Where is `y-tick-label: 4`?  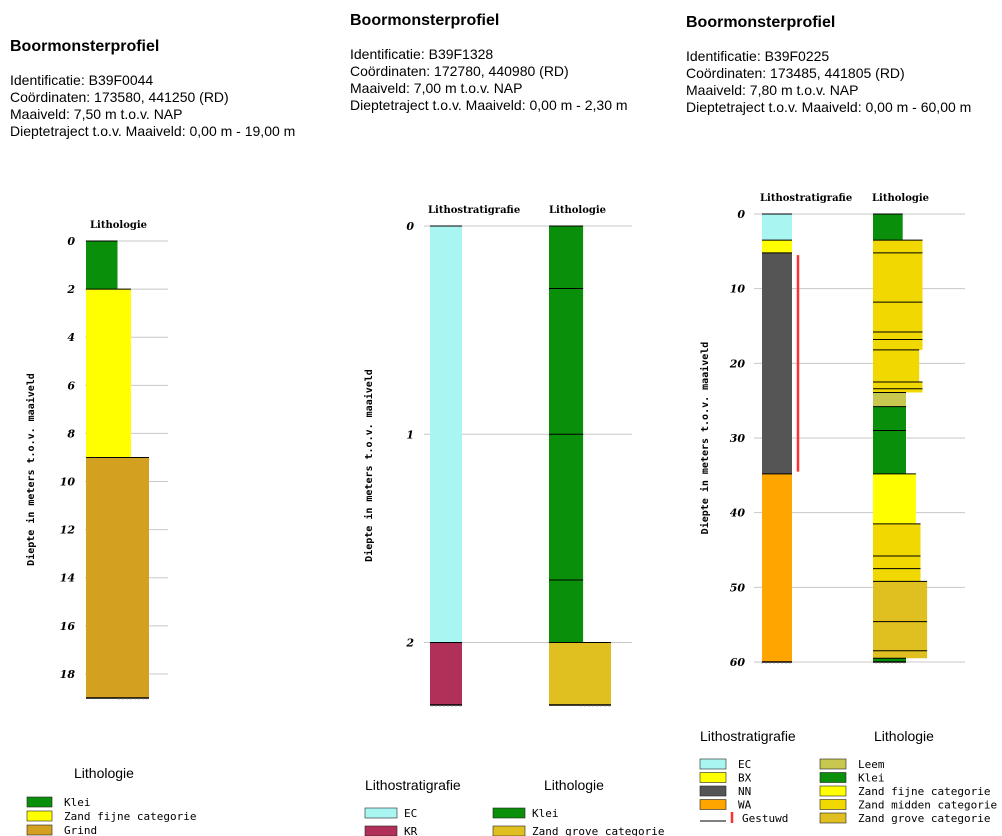 y-tick-label: 4 is located at coordinates (71, 337).